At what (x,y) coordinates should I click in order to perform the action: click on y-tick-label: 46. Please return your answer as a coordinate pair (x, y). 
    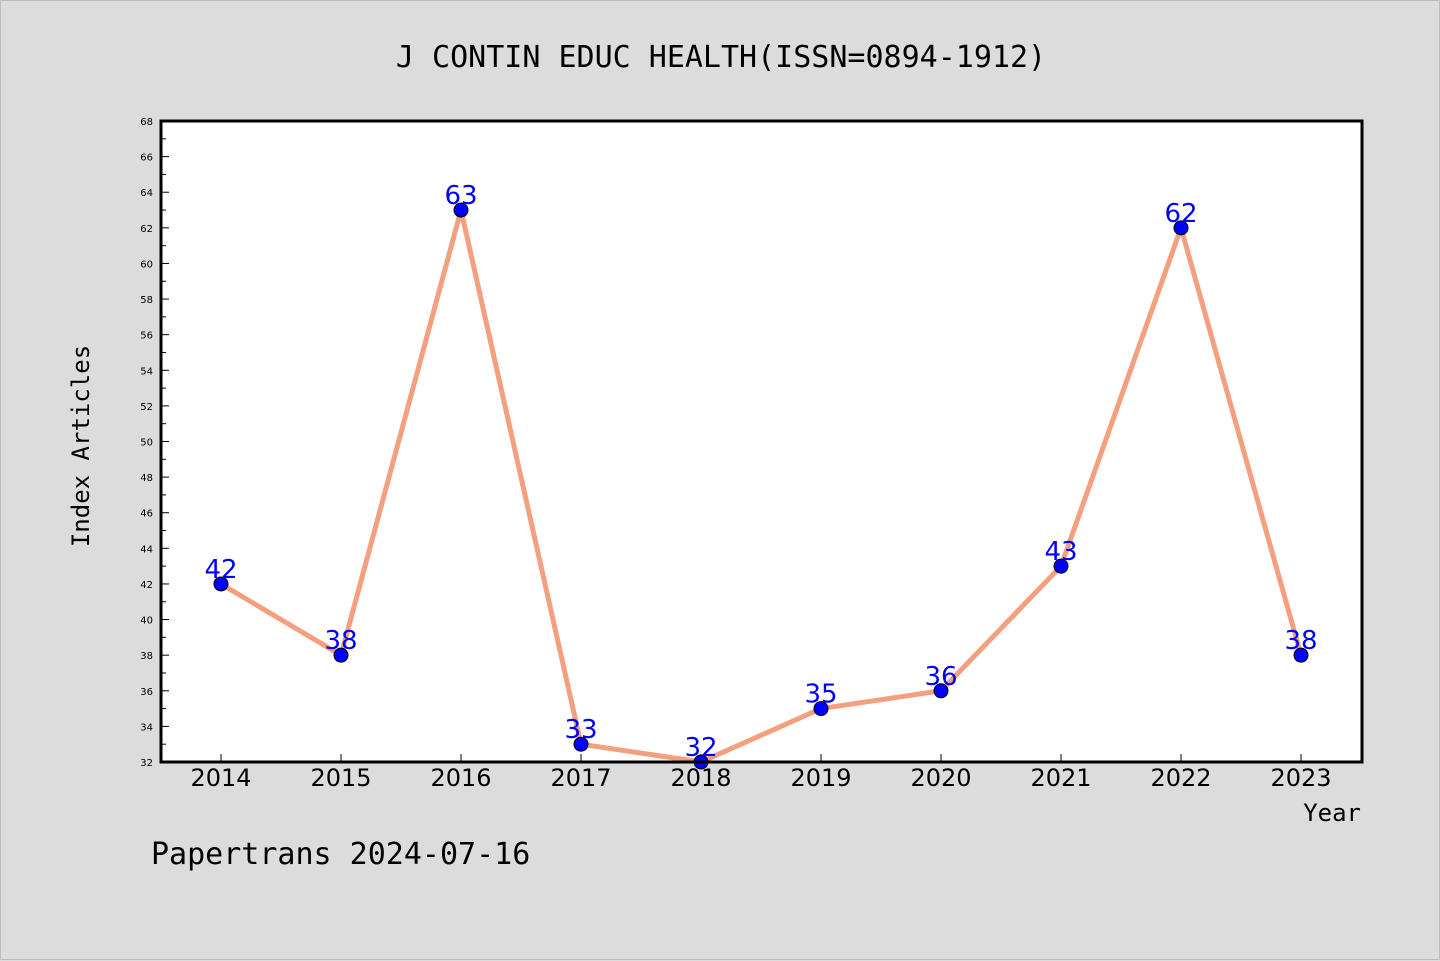
    Looking at the image, I should click on (146, 514).